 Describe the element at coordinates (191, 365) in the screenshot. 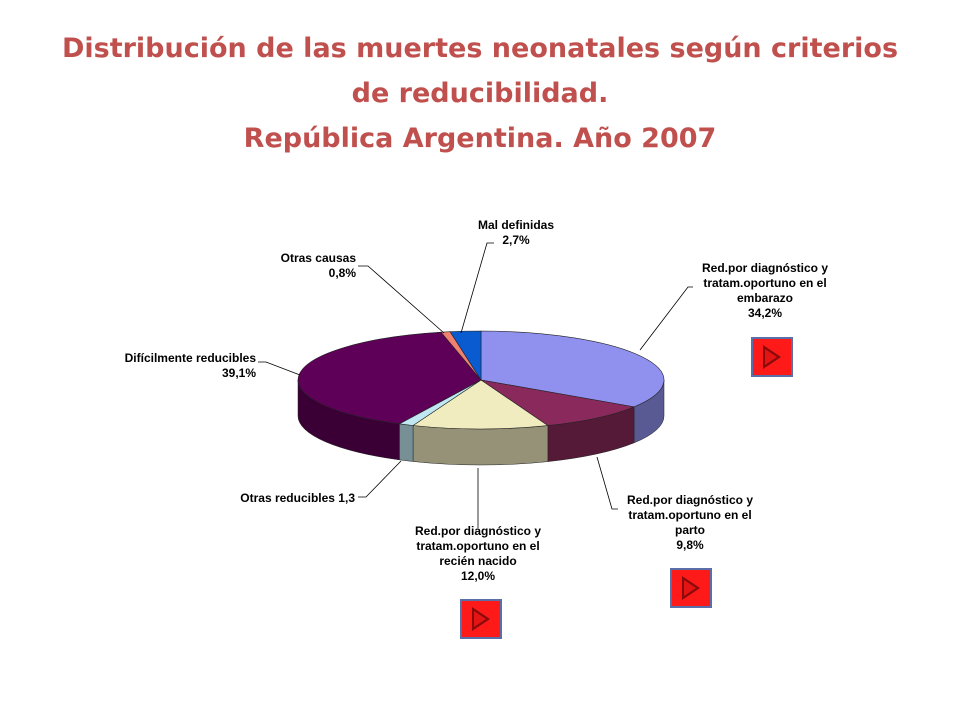

I see `slice-label-4: Difícilmente reducibles 39,1%` at that location.